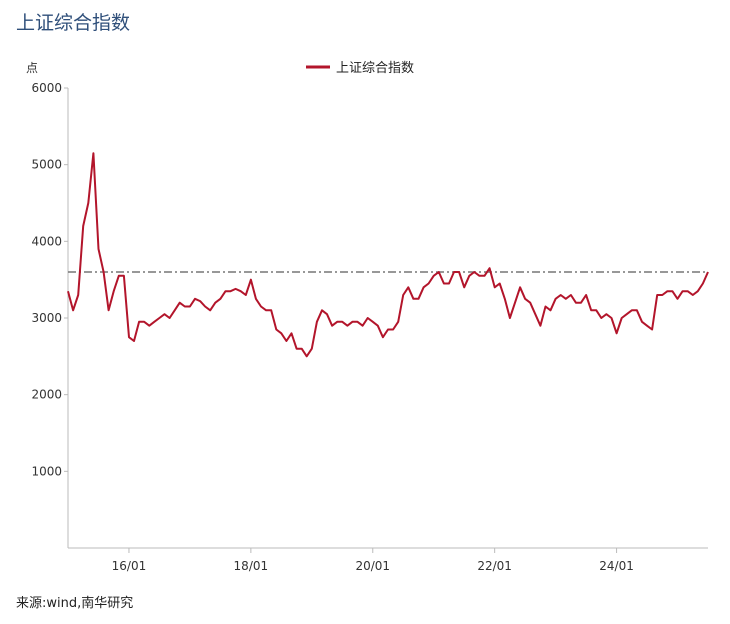 This screenshot has height=624, width=730. Describe the element at coordinates (46, 241) in the screenshot. I see `y-tick-label: 4000` at that location.